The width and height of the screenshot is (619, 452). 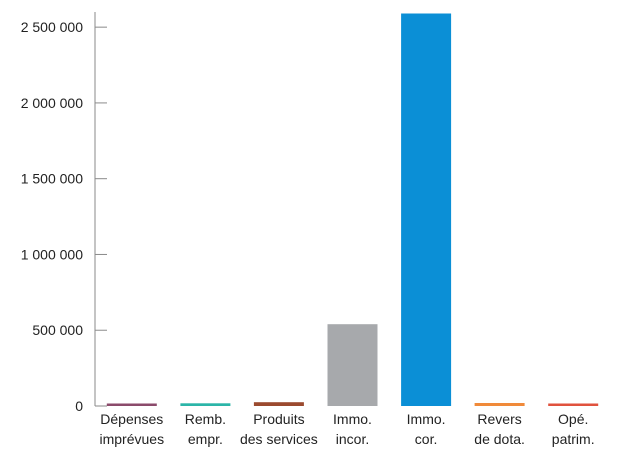 What do you see at coordinates (132, 439) in the screenshot?
I see `x-tick-label: imprévues` at bounding box center [132, 439].